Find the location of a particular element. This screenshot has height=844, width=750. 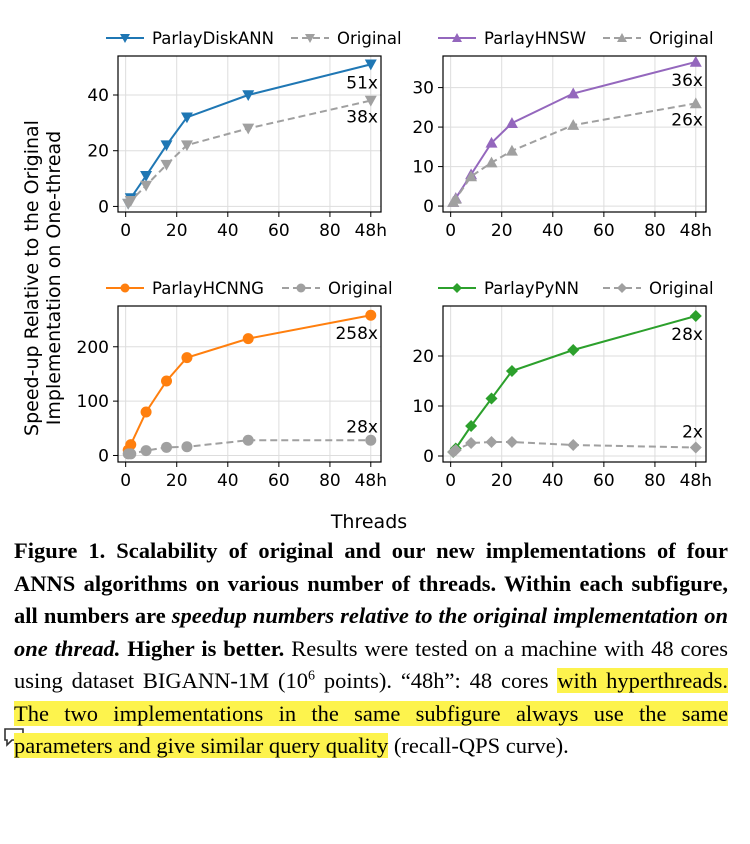

legend-label: ParlayHCNNG is located at coordinates (208, 288).